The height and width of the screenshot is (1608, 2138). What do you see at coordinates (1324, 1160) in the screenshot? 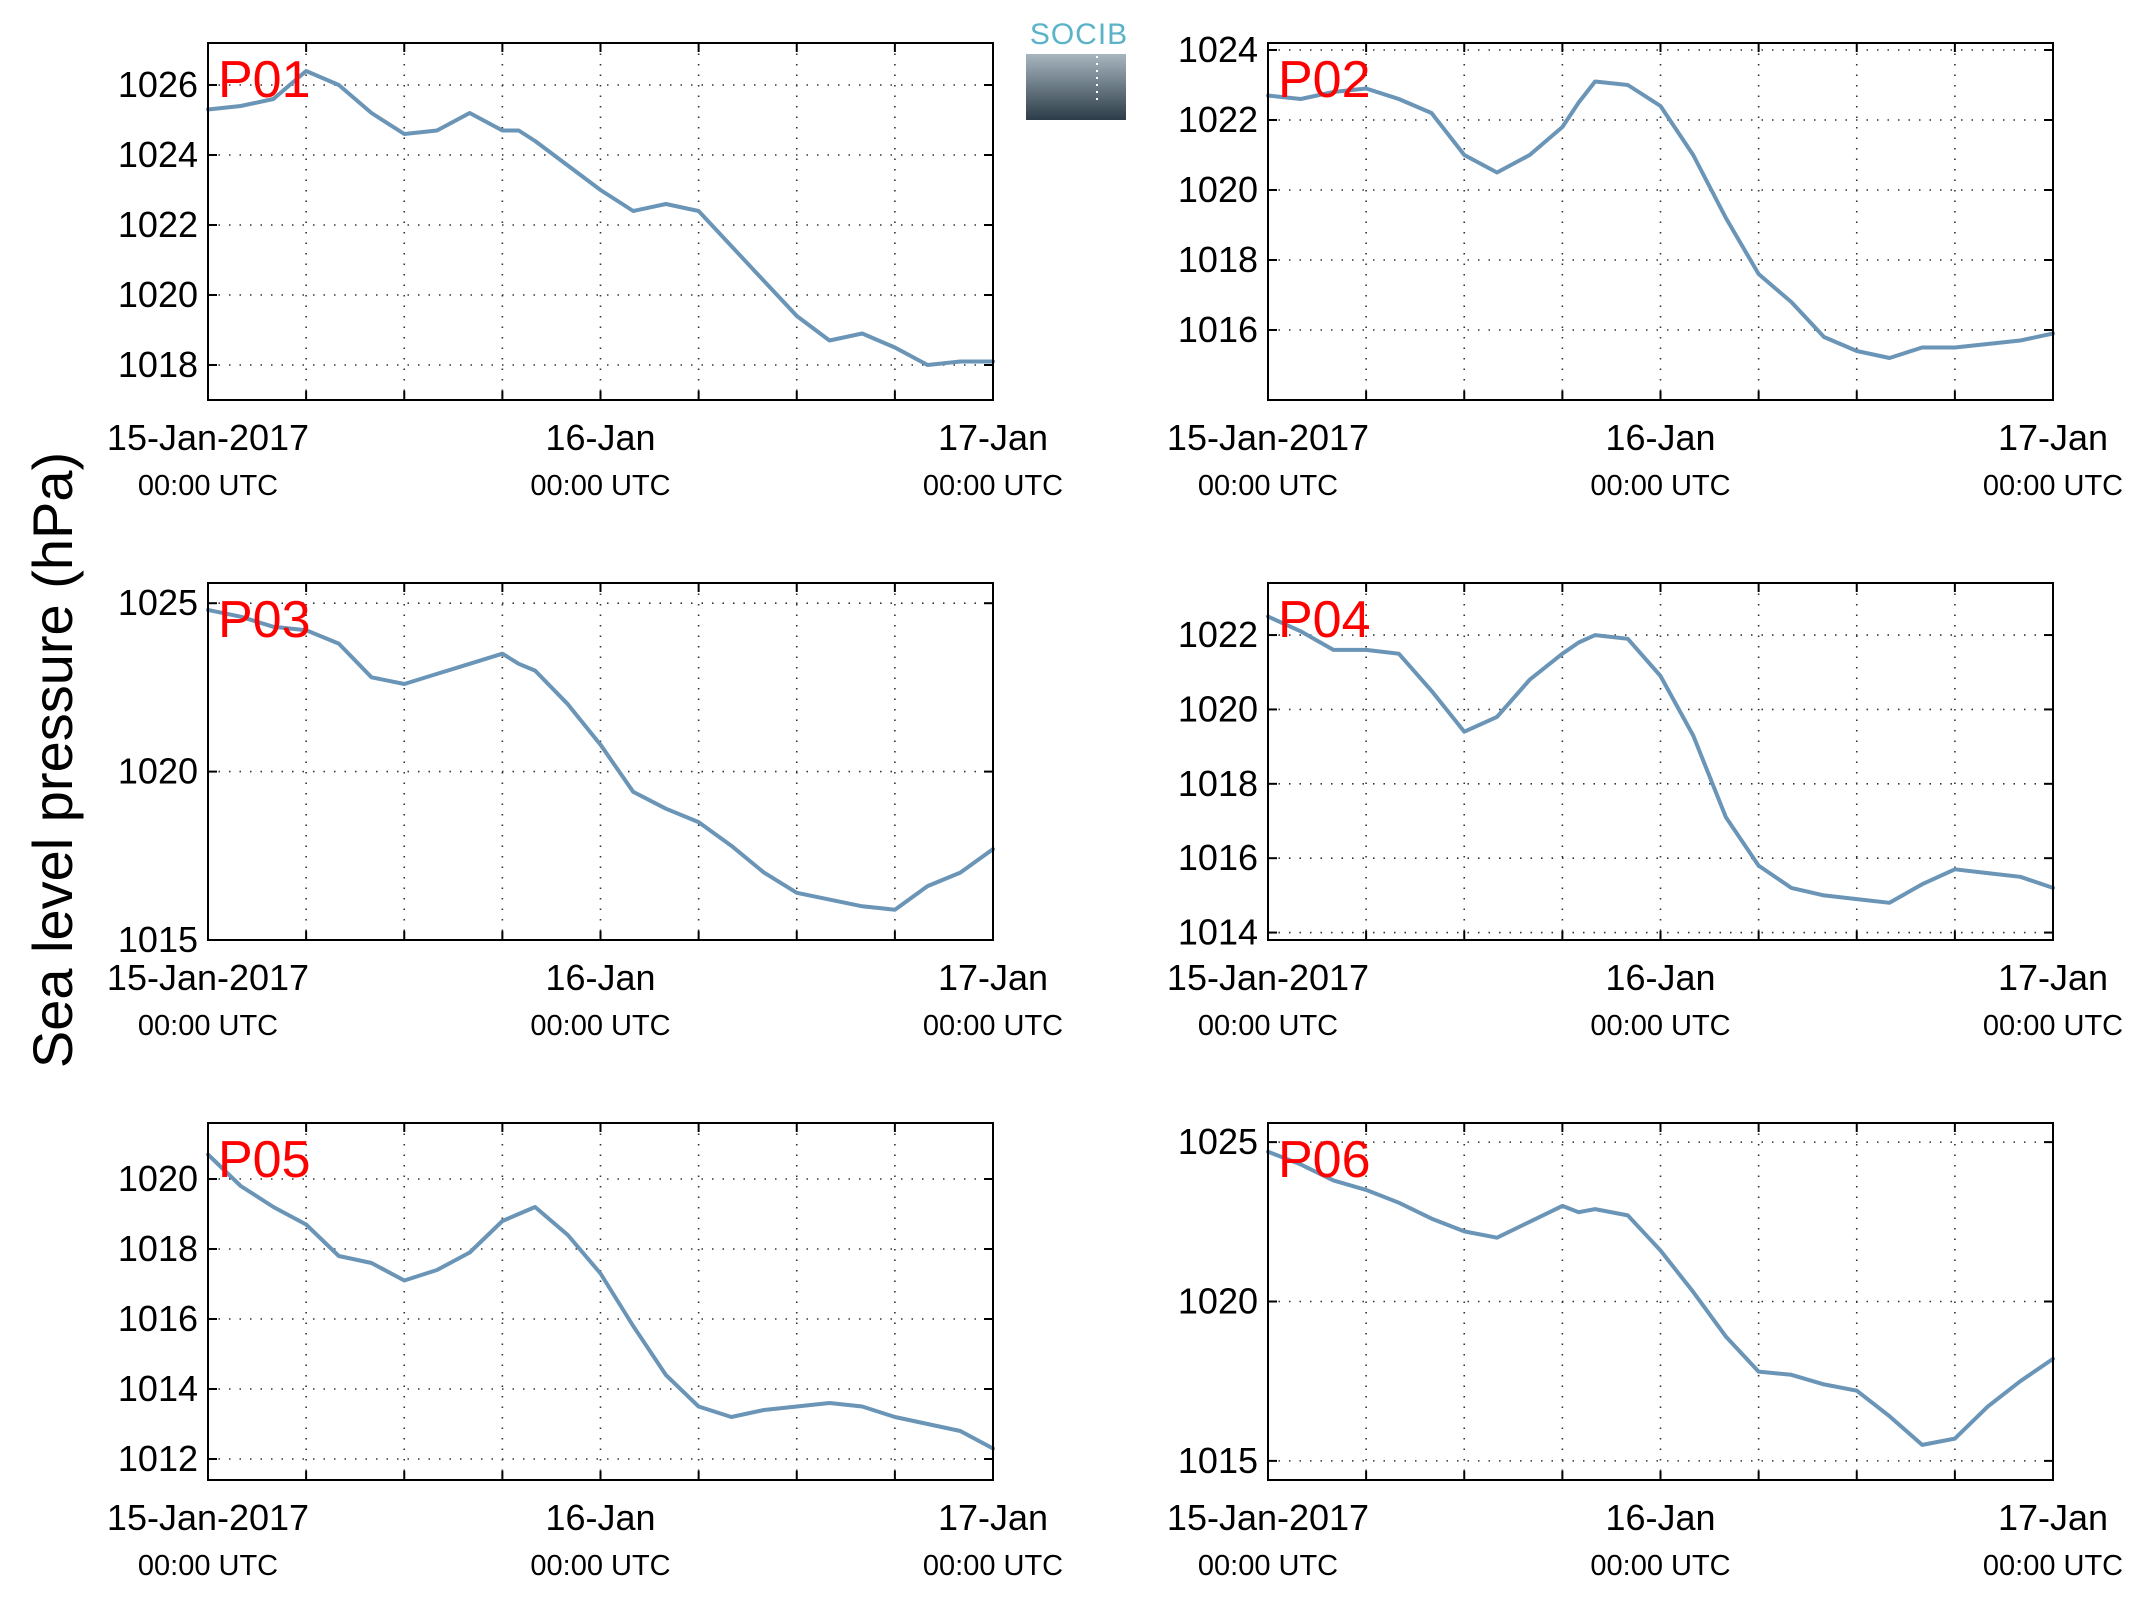
I see `panel-label: P06` at bounding box center [1324, 1160].